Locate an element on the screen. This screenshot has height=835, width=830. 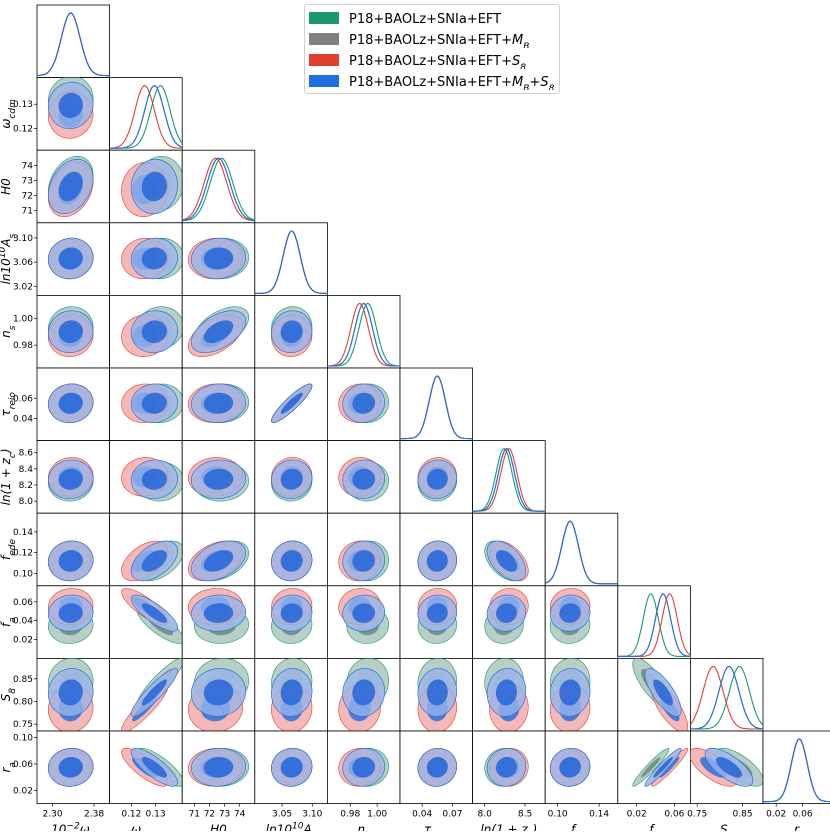
legend-item-1: P18+BAOLz+SNIa+EFT+MB is located at coordinates (432, 38).